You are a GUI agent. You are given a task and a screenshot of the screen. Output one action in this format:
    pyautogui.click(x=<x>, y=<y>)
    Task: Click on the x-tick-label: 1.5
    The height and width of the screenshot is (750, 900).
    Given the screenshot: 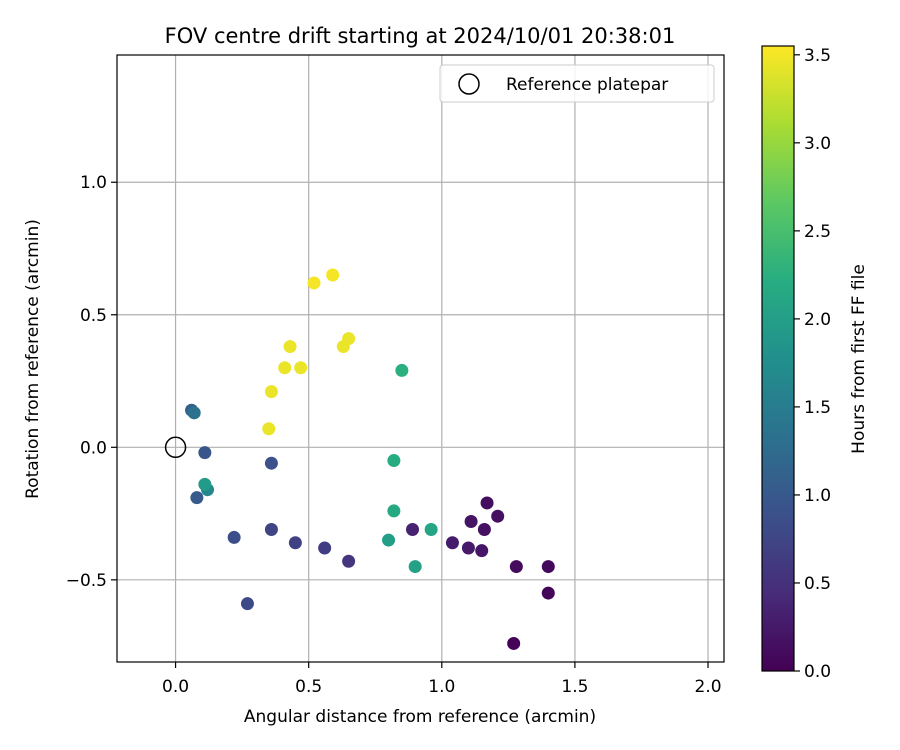 What is the action you would take?
    pyautogui.click(x=574, y=687)
    